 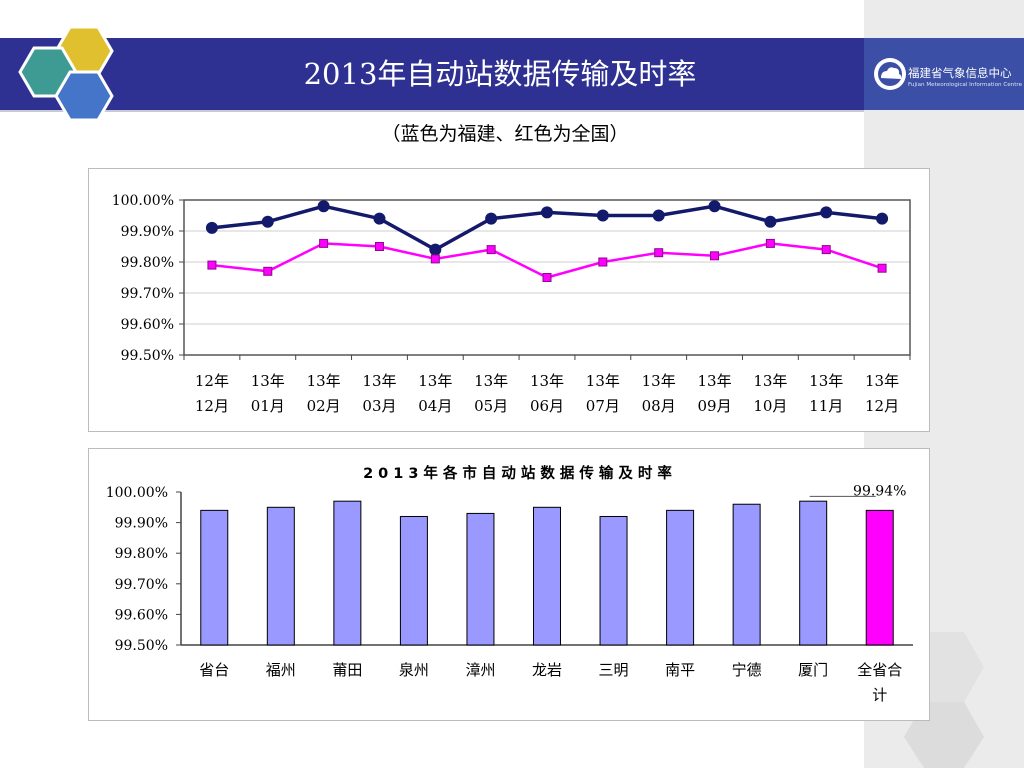 What do you see at coordinates (680, 670) in the screenshot?
I see `x-tick-label: 南平` at bounding box center [680, 670].